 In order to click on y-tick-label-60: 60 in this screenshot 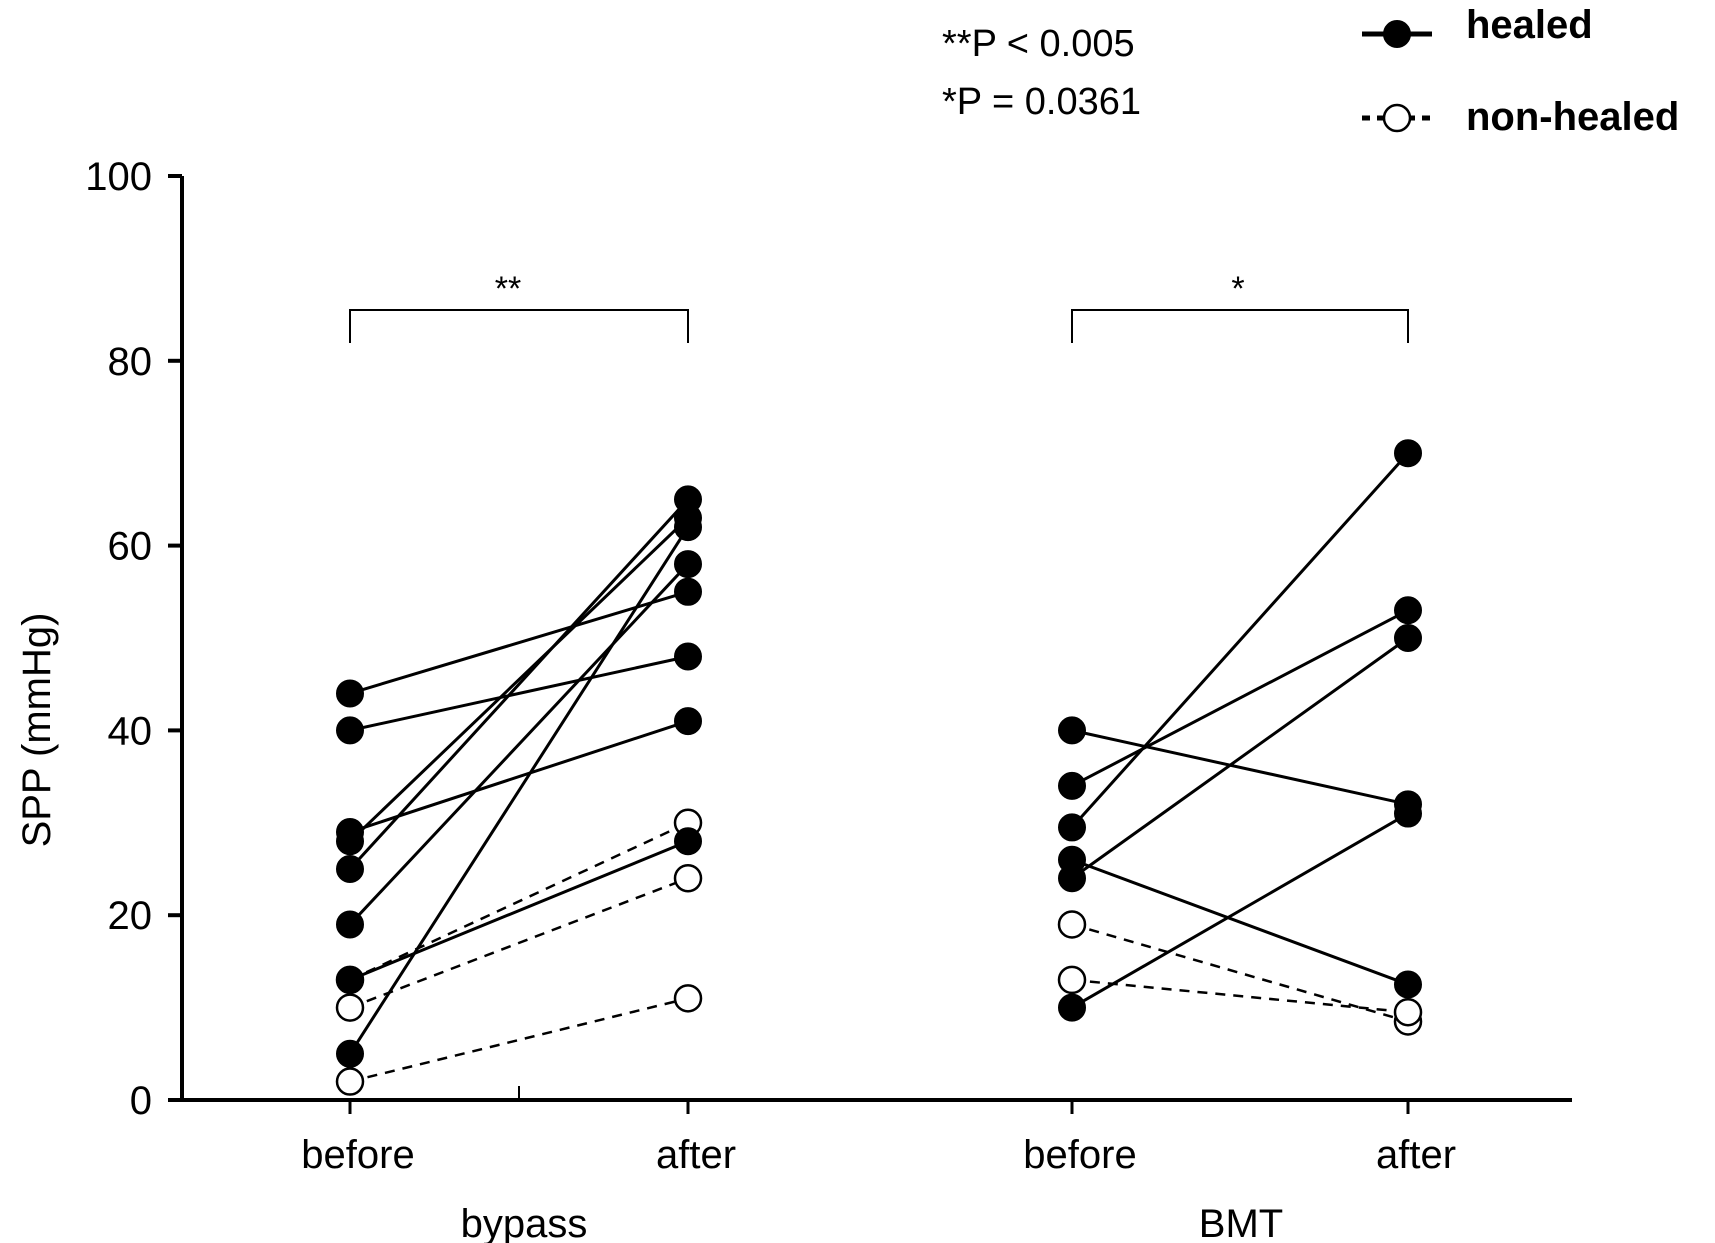, I will do `click(130, 547)`.